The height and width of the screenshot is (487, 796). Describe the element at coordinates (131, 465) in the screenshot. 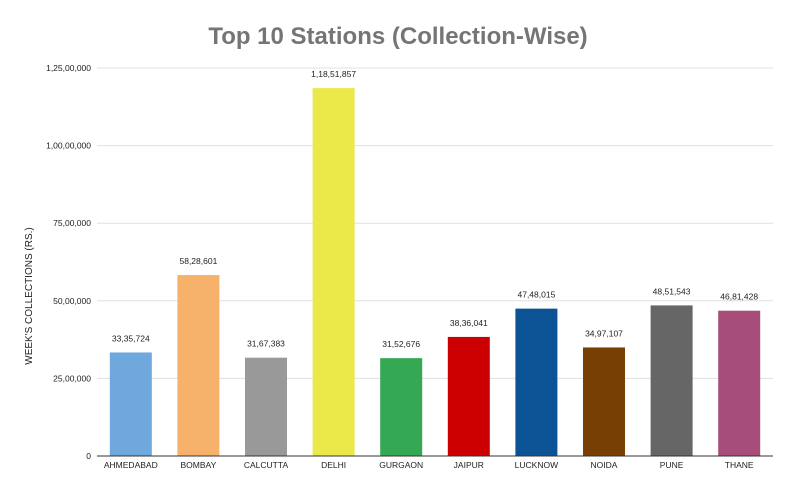

I see `x-category-label: AHMEDABAD` at that location.